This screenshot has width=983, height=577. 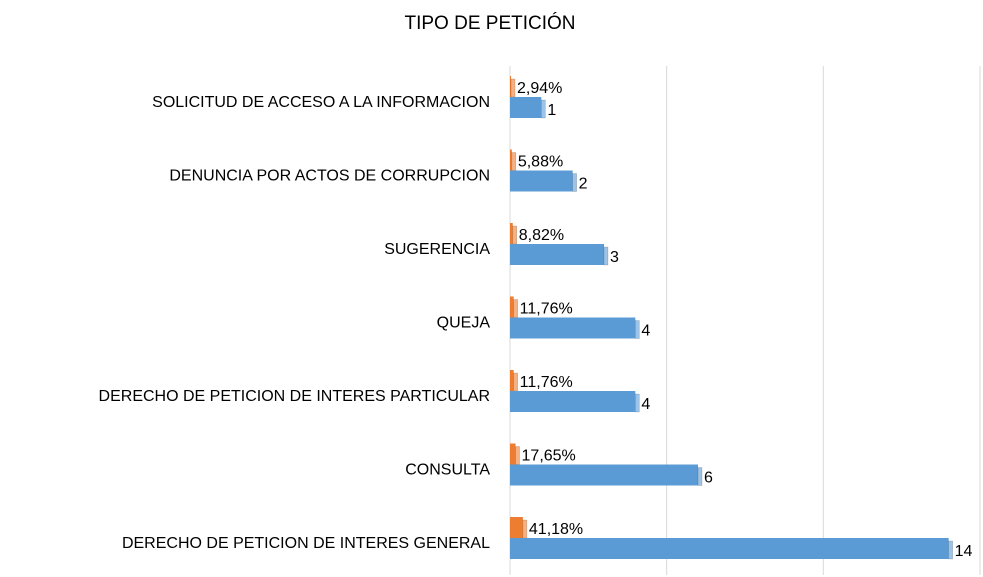 I want to click on y-tick-label: SOLICITUD DE ACCESO A LA INFORMACION, so click(x=321, y=102).